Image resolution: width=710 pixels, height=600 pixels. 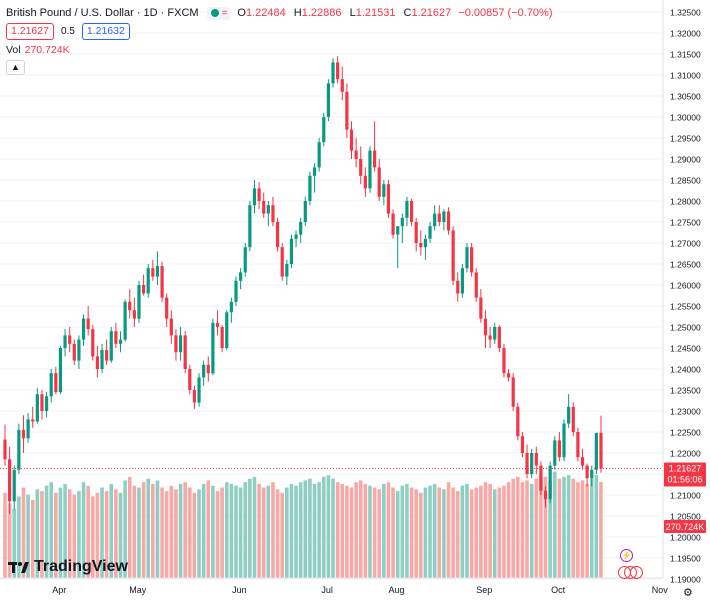 I want to click on collapse-legend-button: ▲, so click(x=15, y=67).